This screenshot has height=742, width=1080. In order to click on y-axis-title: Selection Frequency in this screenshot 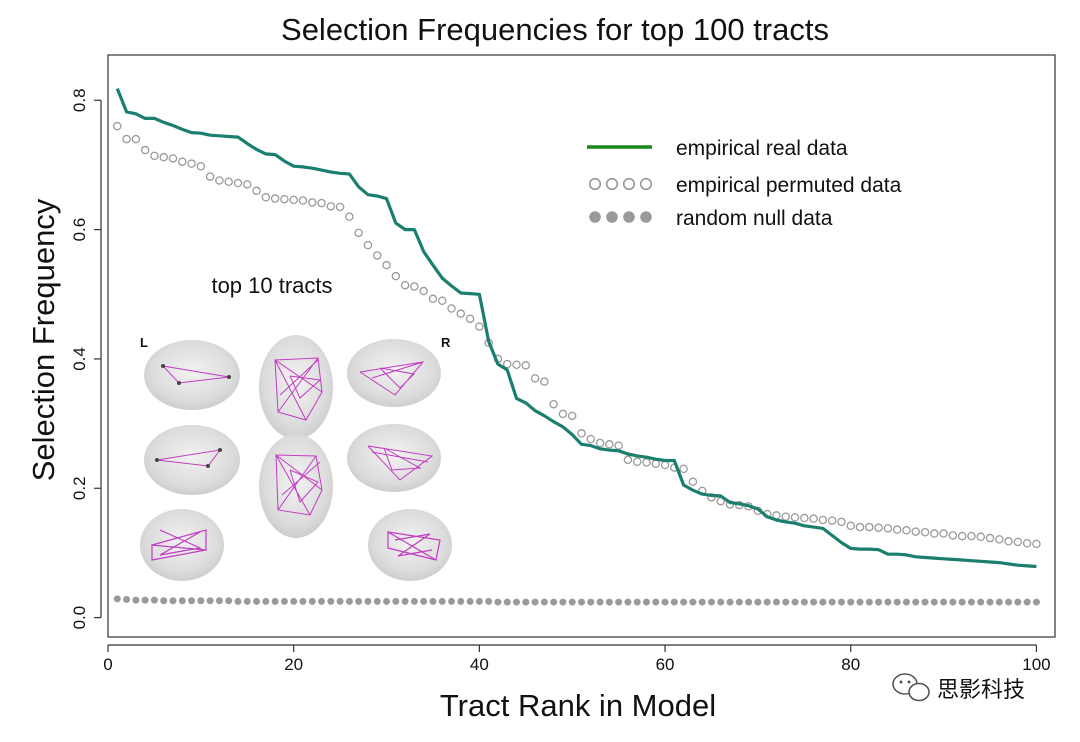, I will do `click(43, 339)`.